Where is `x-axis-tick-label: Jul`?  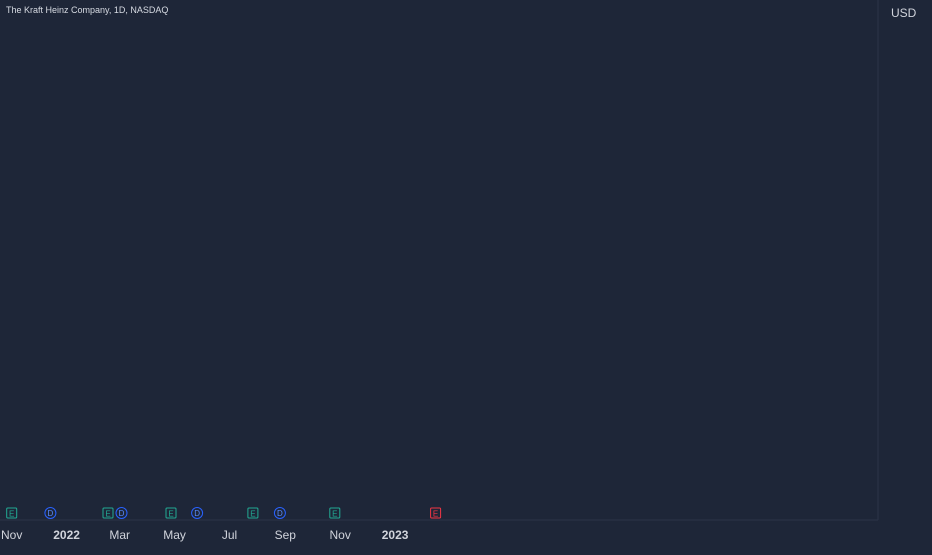
x-axis-tick-label: Jul is located at coordinates (229, 535).